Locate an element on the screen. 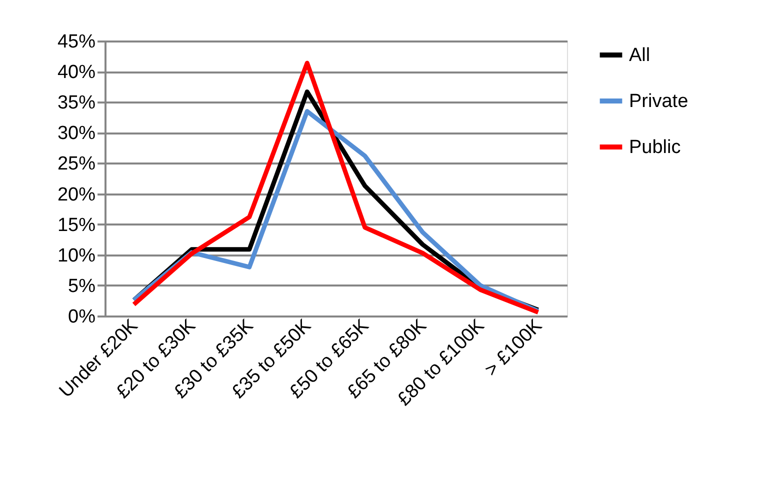 The height and width of the screenshot is (488, 779). y-tick-label: 15% is located at coordinates (76, 225).